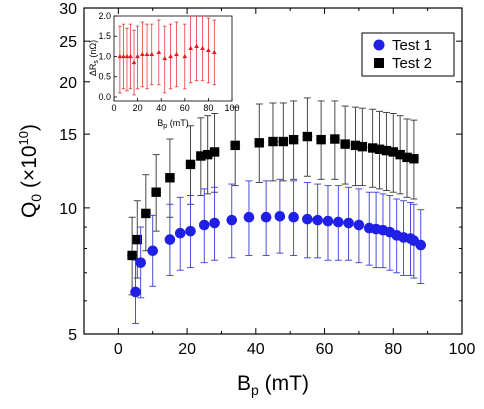  Describe the element at coordinates (165, 126) in the screenshot. I see `inset-x-axis-title-sub: p` at that location.